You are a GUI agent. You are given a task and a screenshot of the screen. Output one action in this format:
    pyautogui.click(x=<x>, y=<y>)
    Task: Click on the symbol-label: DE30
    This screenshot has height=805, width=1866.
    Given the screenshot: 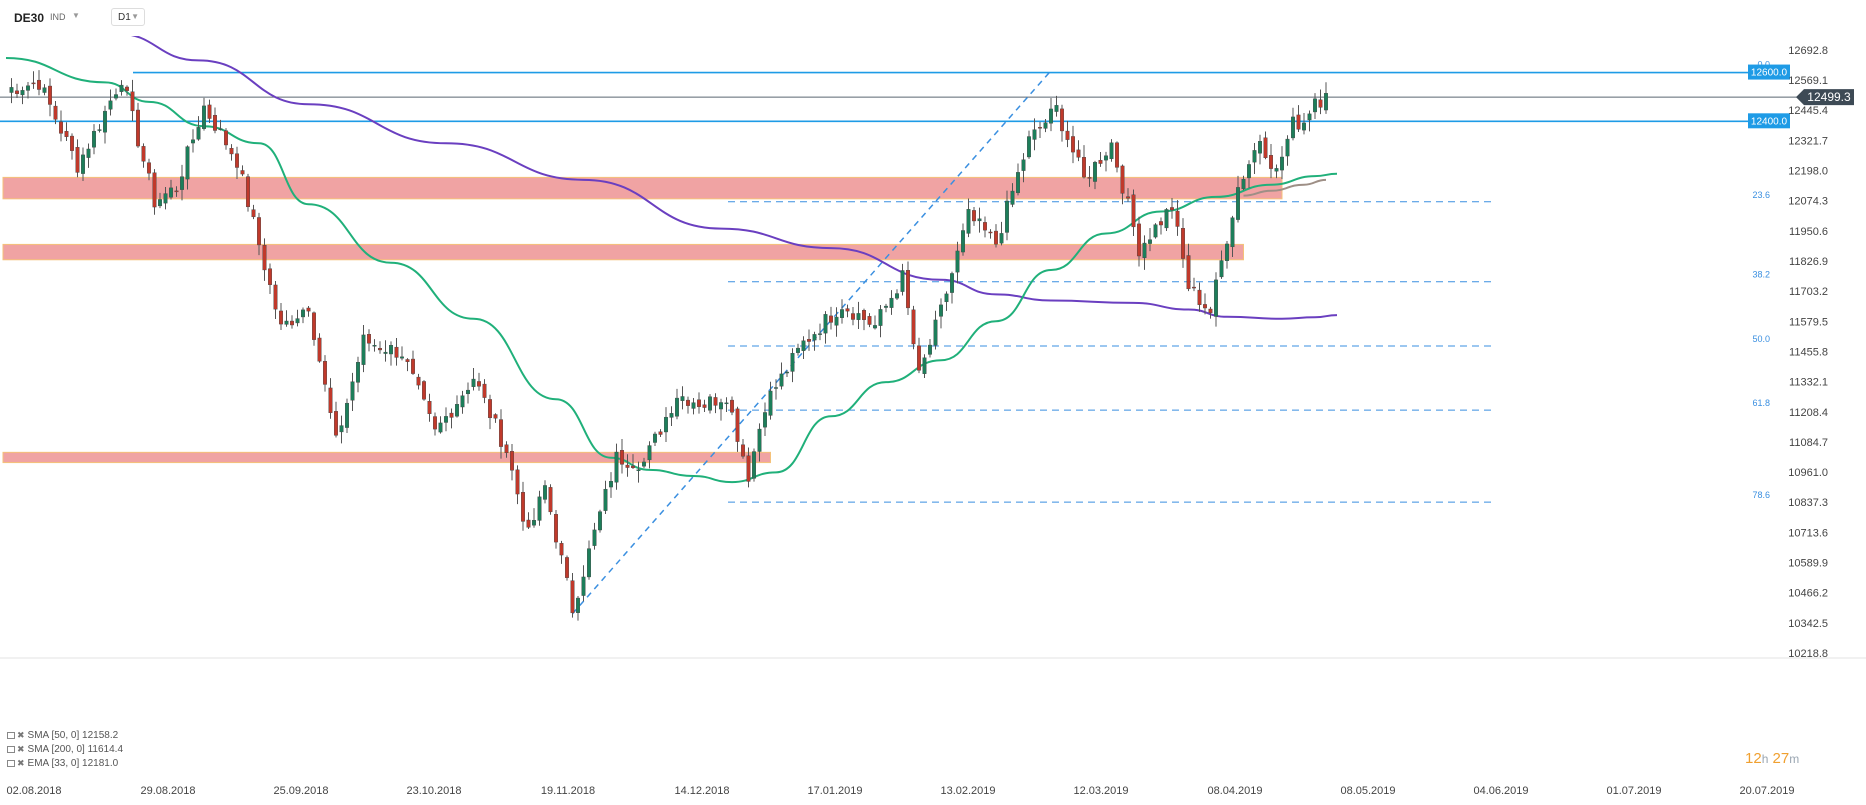 What is the action you would take?
    pyautogui.click(x=29, y=18)
    